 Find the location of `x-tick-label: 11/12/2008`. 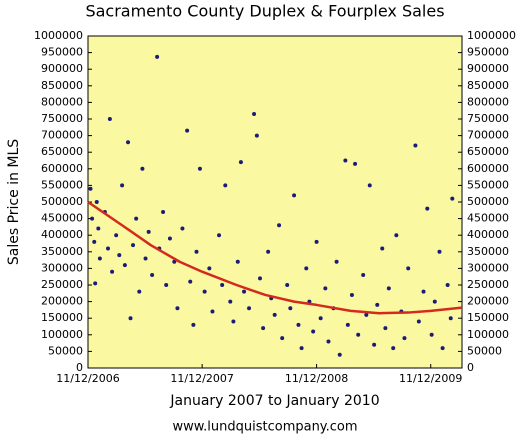

x-tick-label: 11/12/2008 is located at coordinates (316, 378).